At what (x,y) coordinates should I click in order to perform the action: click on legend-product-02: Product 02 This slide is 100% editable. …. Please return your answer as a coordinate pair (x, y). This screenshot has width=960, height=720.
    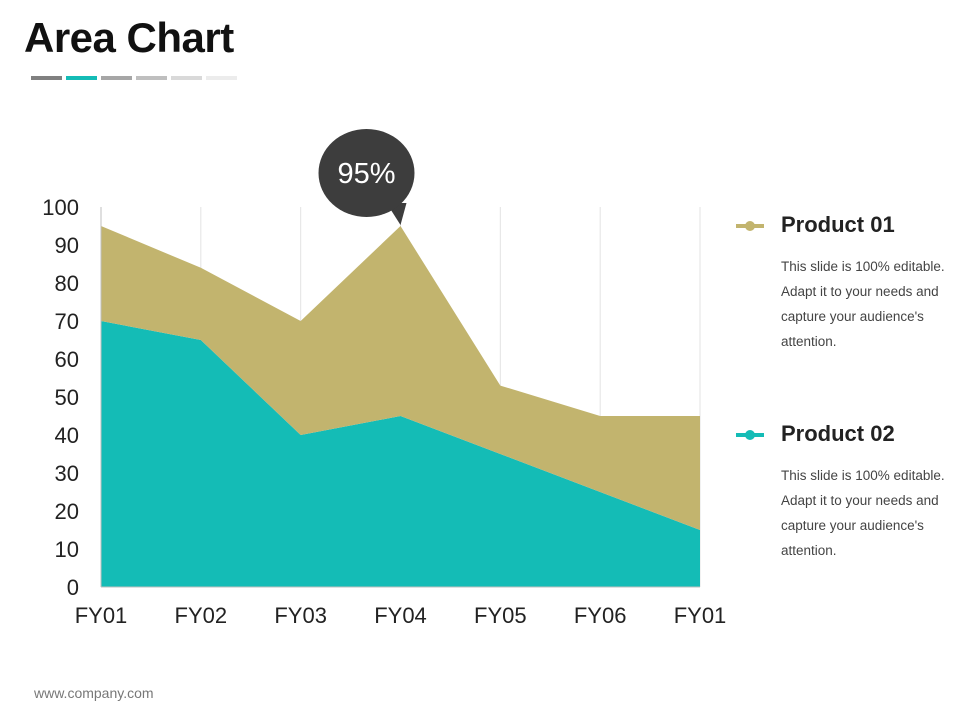
    Looking at the image, I should click on (839, 492).